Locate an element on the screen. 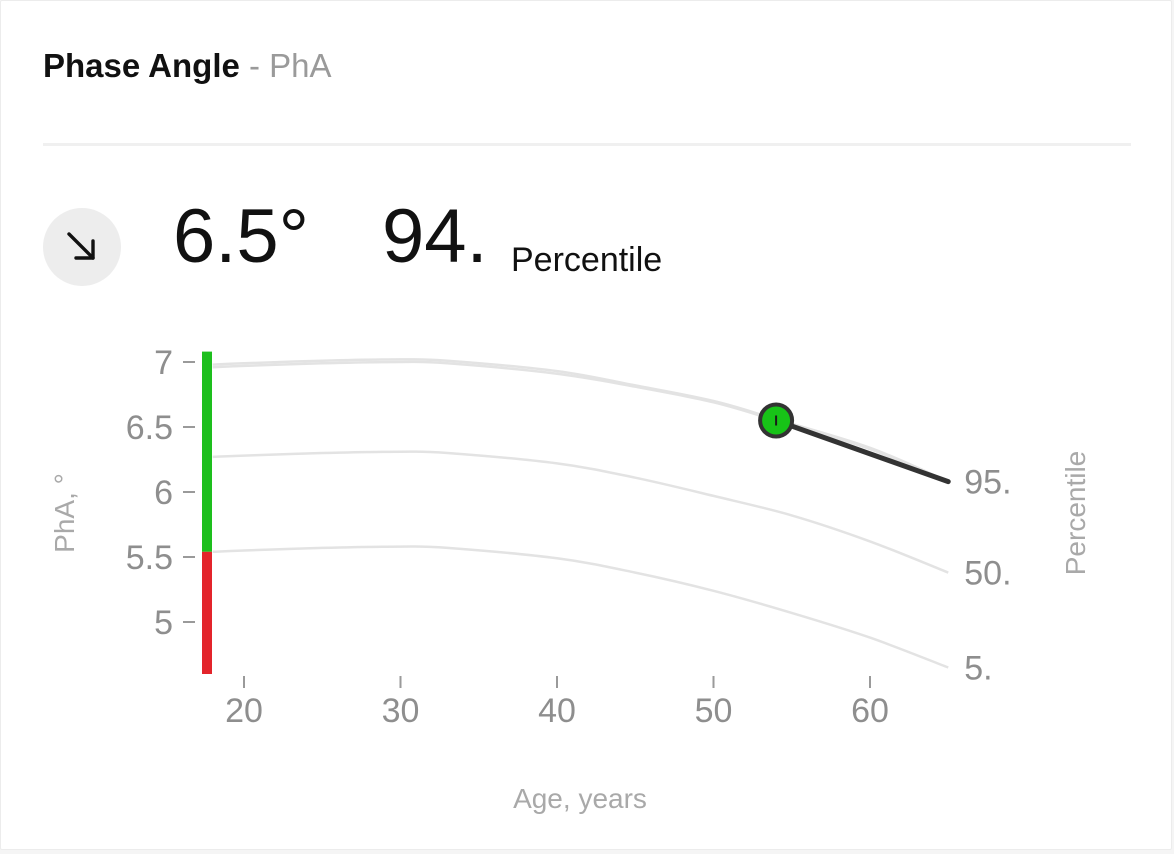  x-tick-label-50: 50 is located at coordinates (714, 711).